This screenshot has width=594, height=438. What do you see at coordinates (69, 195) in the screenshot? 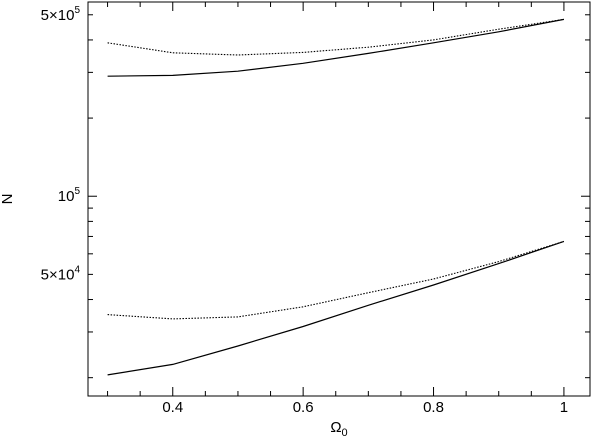
I see `y-tick-label: 105` at bounding box center [69, 195].